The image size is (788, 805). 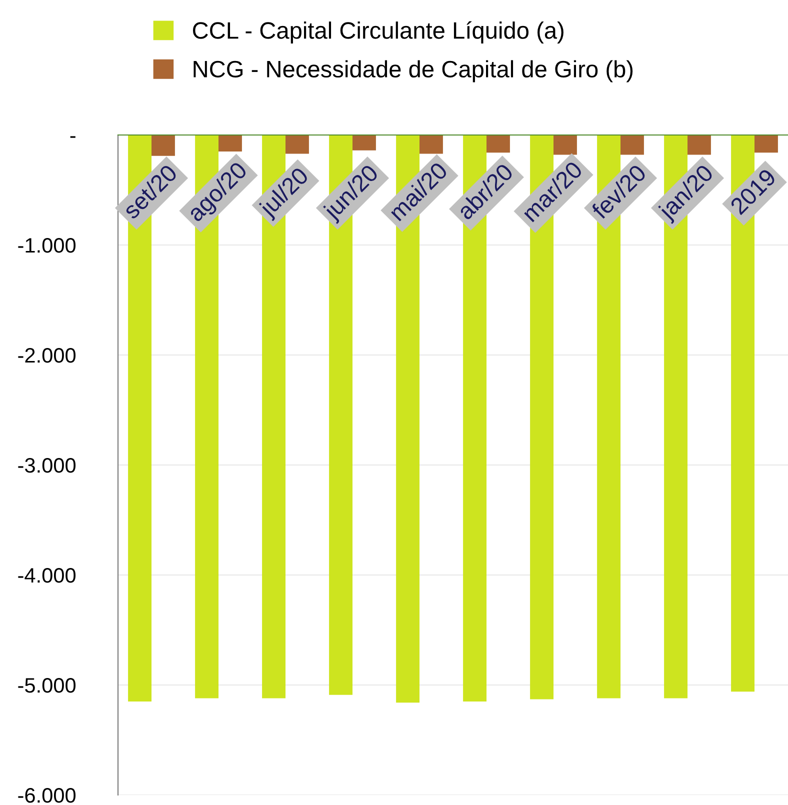 What do you see at coordinates (47, 795) in the screenshot?
I see `y-tick-label: -6.000` at bounding box center [47, 795].